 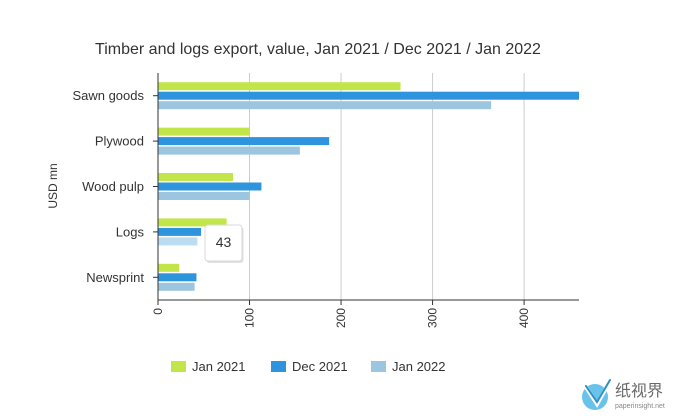 I want to click on y-axis-title: USD mn, so click(x=53, y=185).